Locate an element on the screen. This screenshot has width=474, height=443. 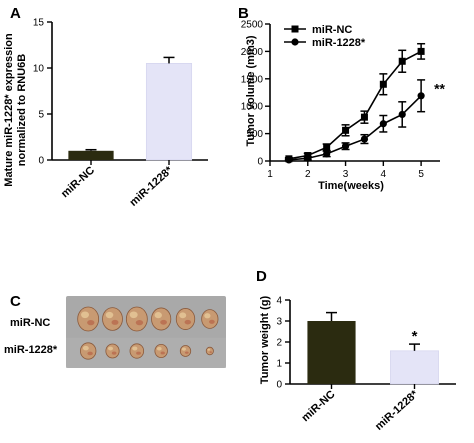
panel-d-y-tick-label: 1 is located at coordinates (279, 364).